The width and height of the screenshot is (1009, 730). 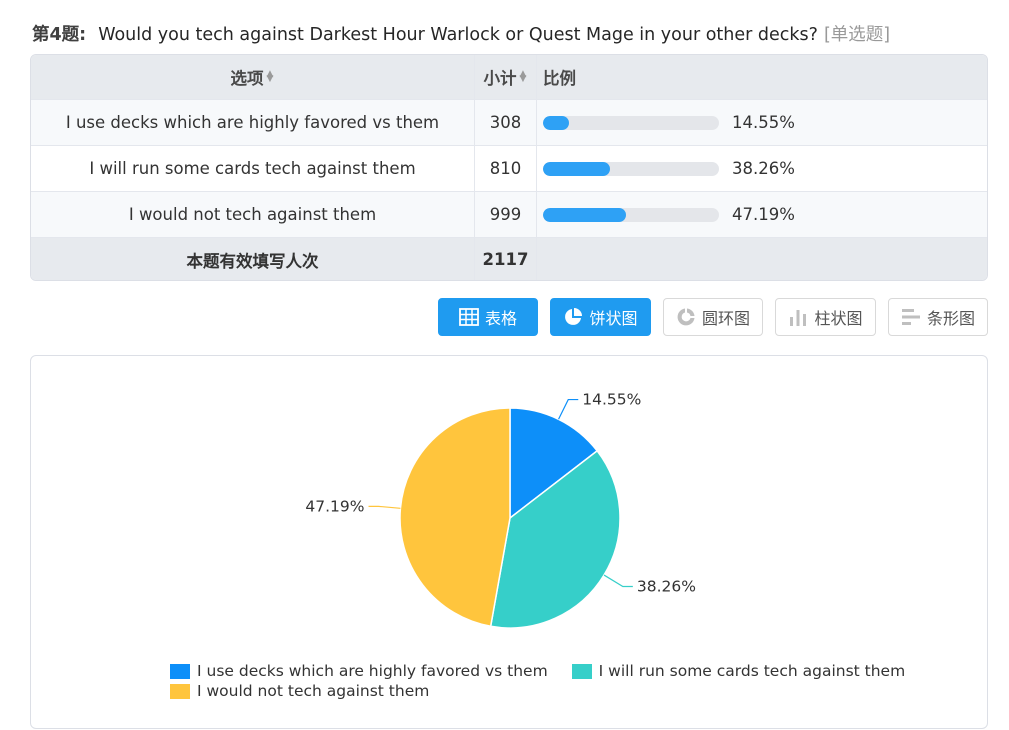 What do you see at coordinates (500, 318) in the screenshot?
I see `table-view-label: 表格` at bounding box center [500, 318].